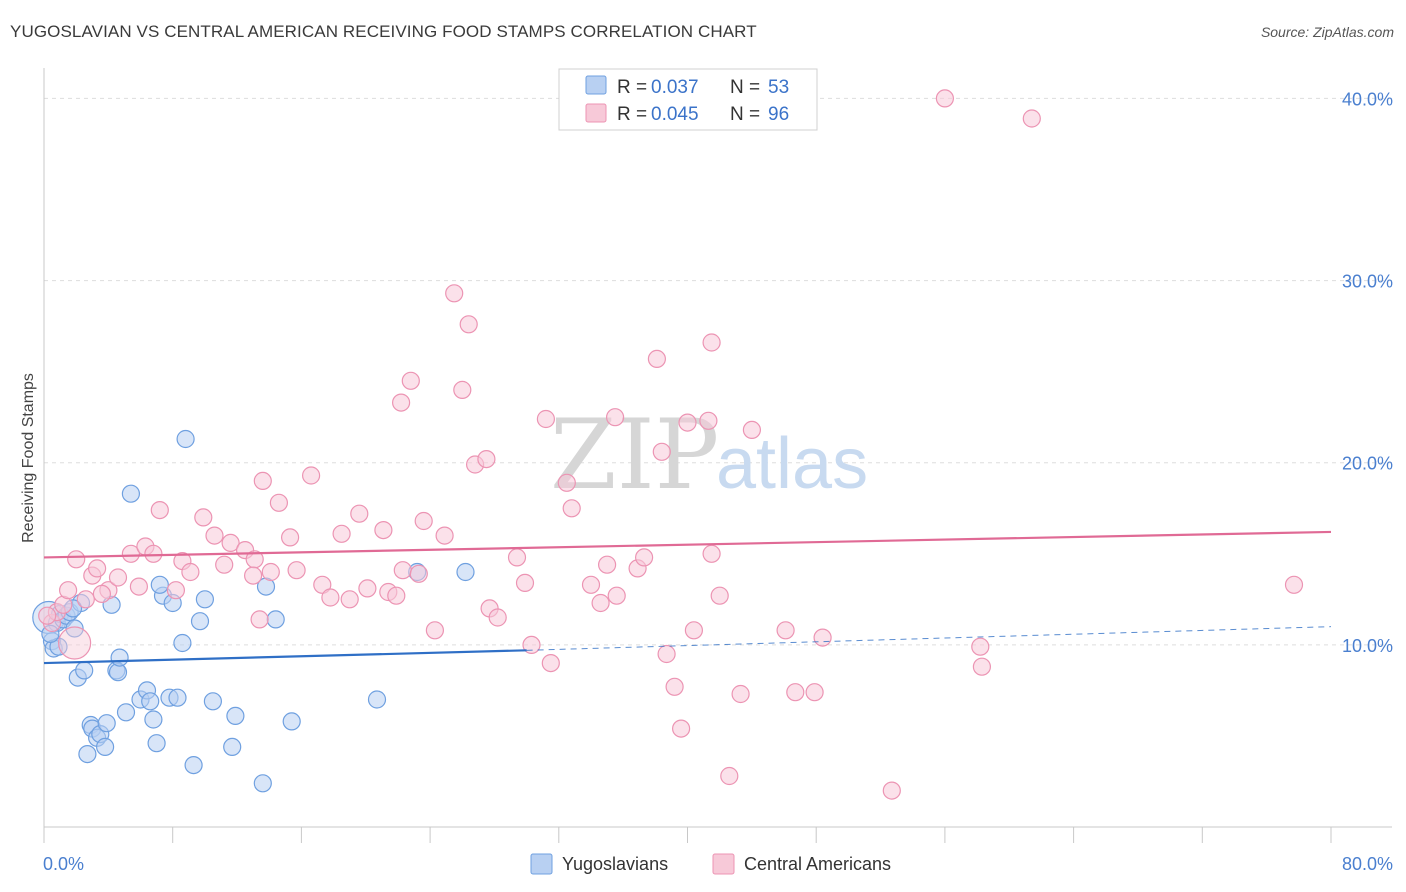  What do you see at coordinates (596, 85) in the screenshot?
I see `legend-swatch-yugoslavians` at bounding box center [596, 85].